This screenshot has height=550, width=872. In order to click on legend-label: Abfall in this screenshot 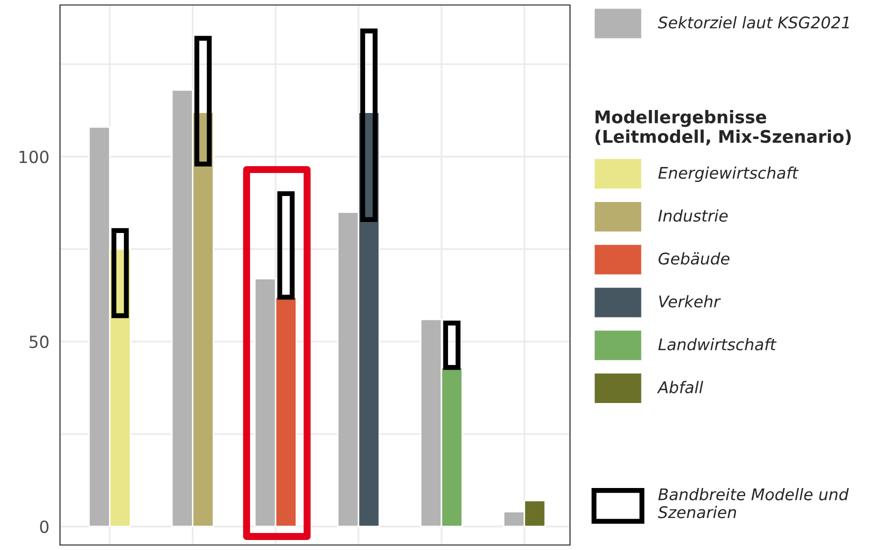, I will do `click(680, 387)`.